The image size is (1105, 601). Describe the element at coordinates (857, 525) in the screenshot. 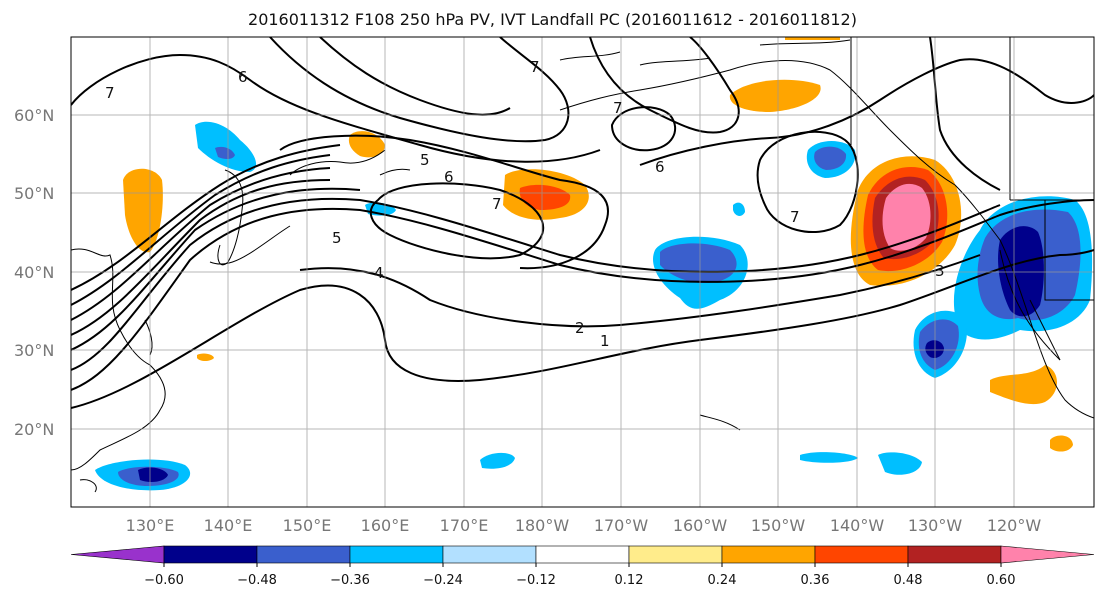

I see `lon-label: 140°W` at that location.